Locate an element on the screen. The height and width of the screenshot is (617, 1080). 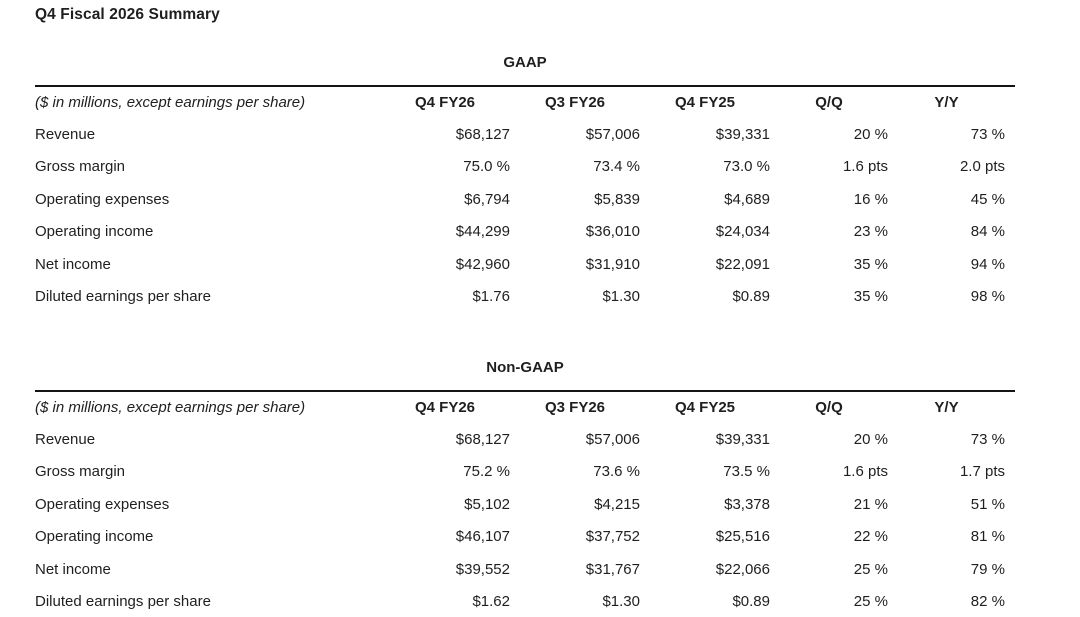
cell-value: 75.0 % is located at coordinates (486, 167).